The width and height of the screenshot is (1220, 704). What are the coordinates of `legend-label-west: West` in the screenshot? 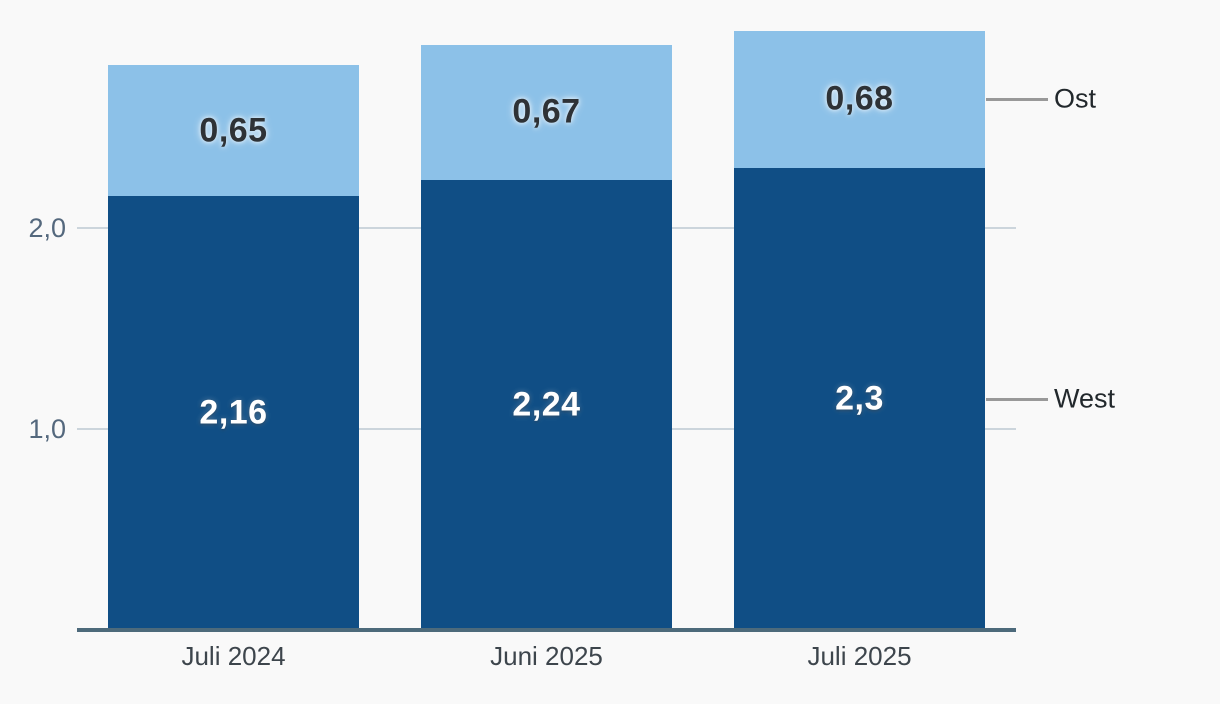 It's located at (1085, 398).